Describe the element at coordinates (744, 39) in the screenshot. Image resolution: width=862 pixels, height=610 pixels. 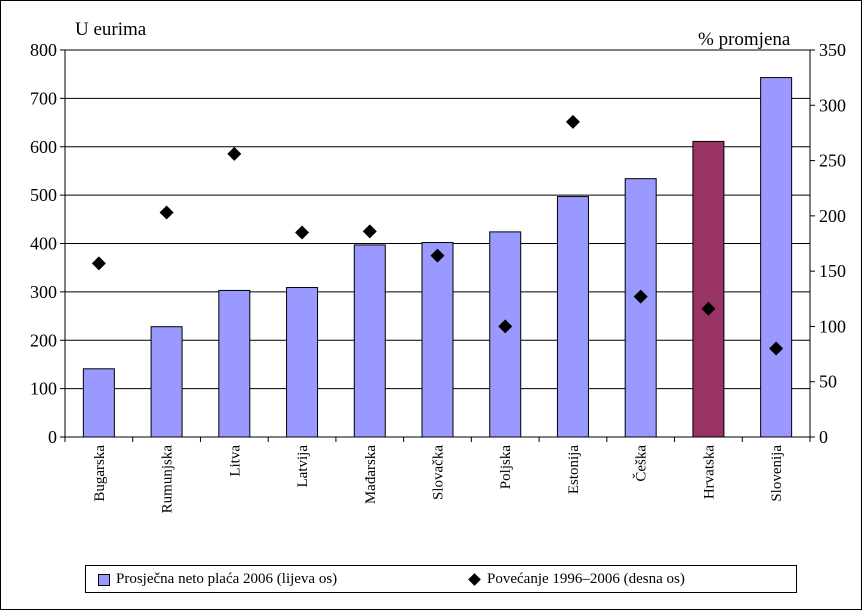
I see `right-axis-title: % promjena` at that location.